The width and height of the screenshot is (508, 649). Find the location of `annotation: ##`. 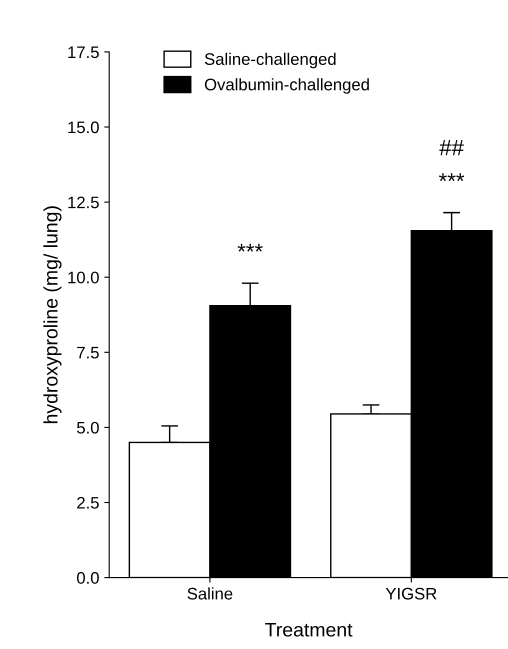

annotation: ## is located at coordinates (451, 148).